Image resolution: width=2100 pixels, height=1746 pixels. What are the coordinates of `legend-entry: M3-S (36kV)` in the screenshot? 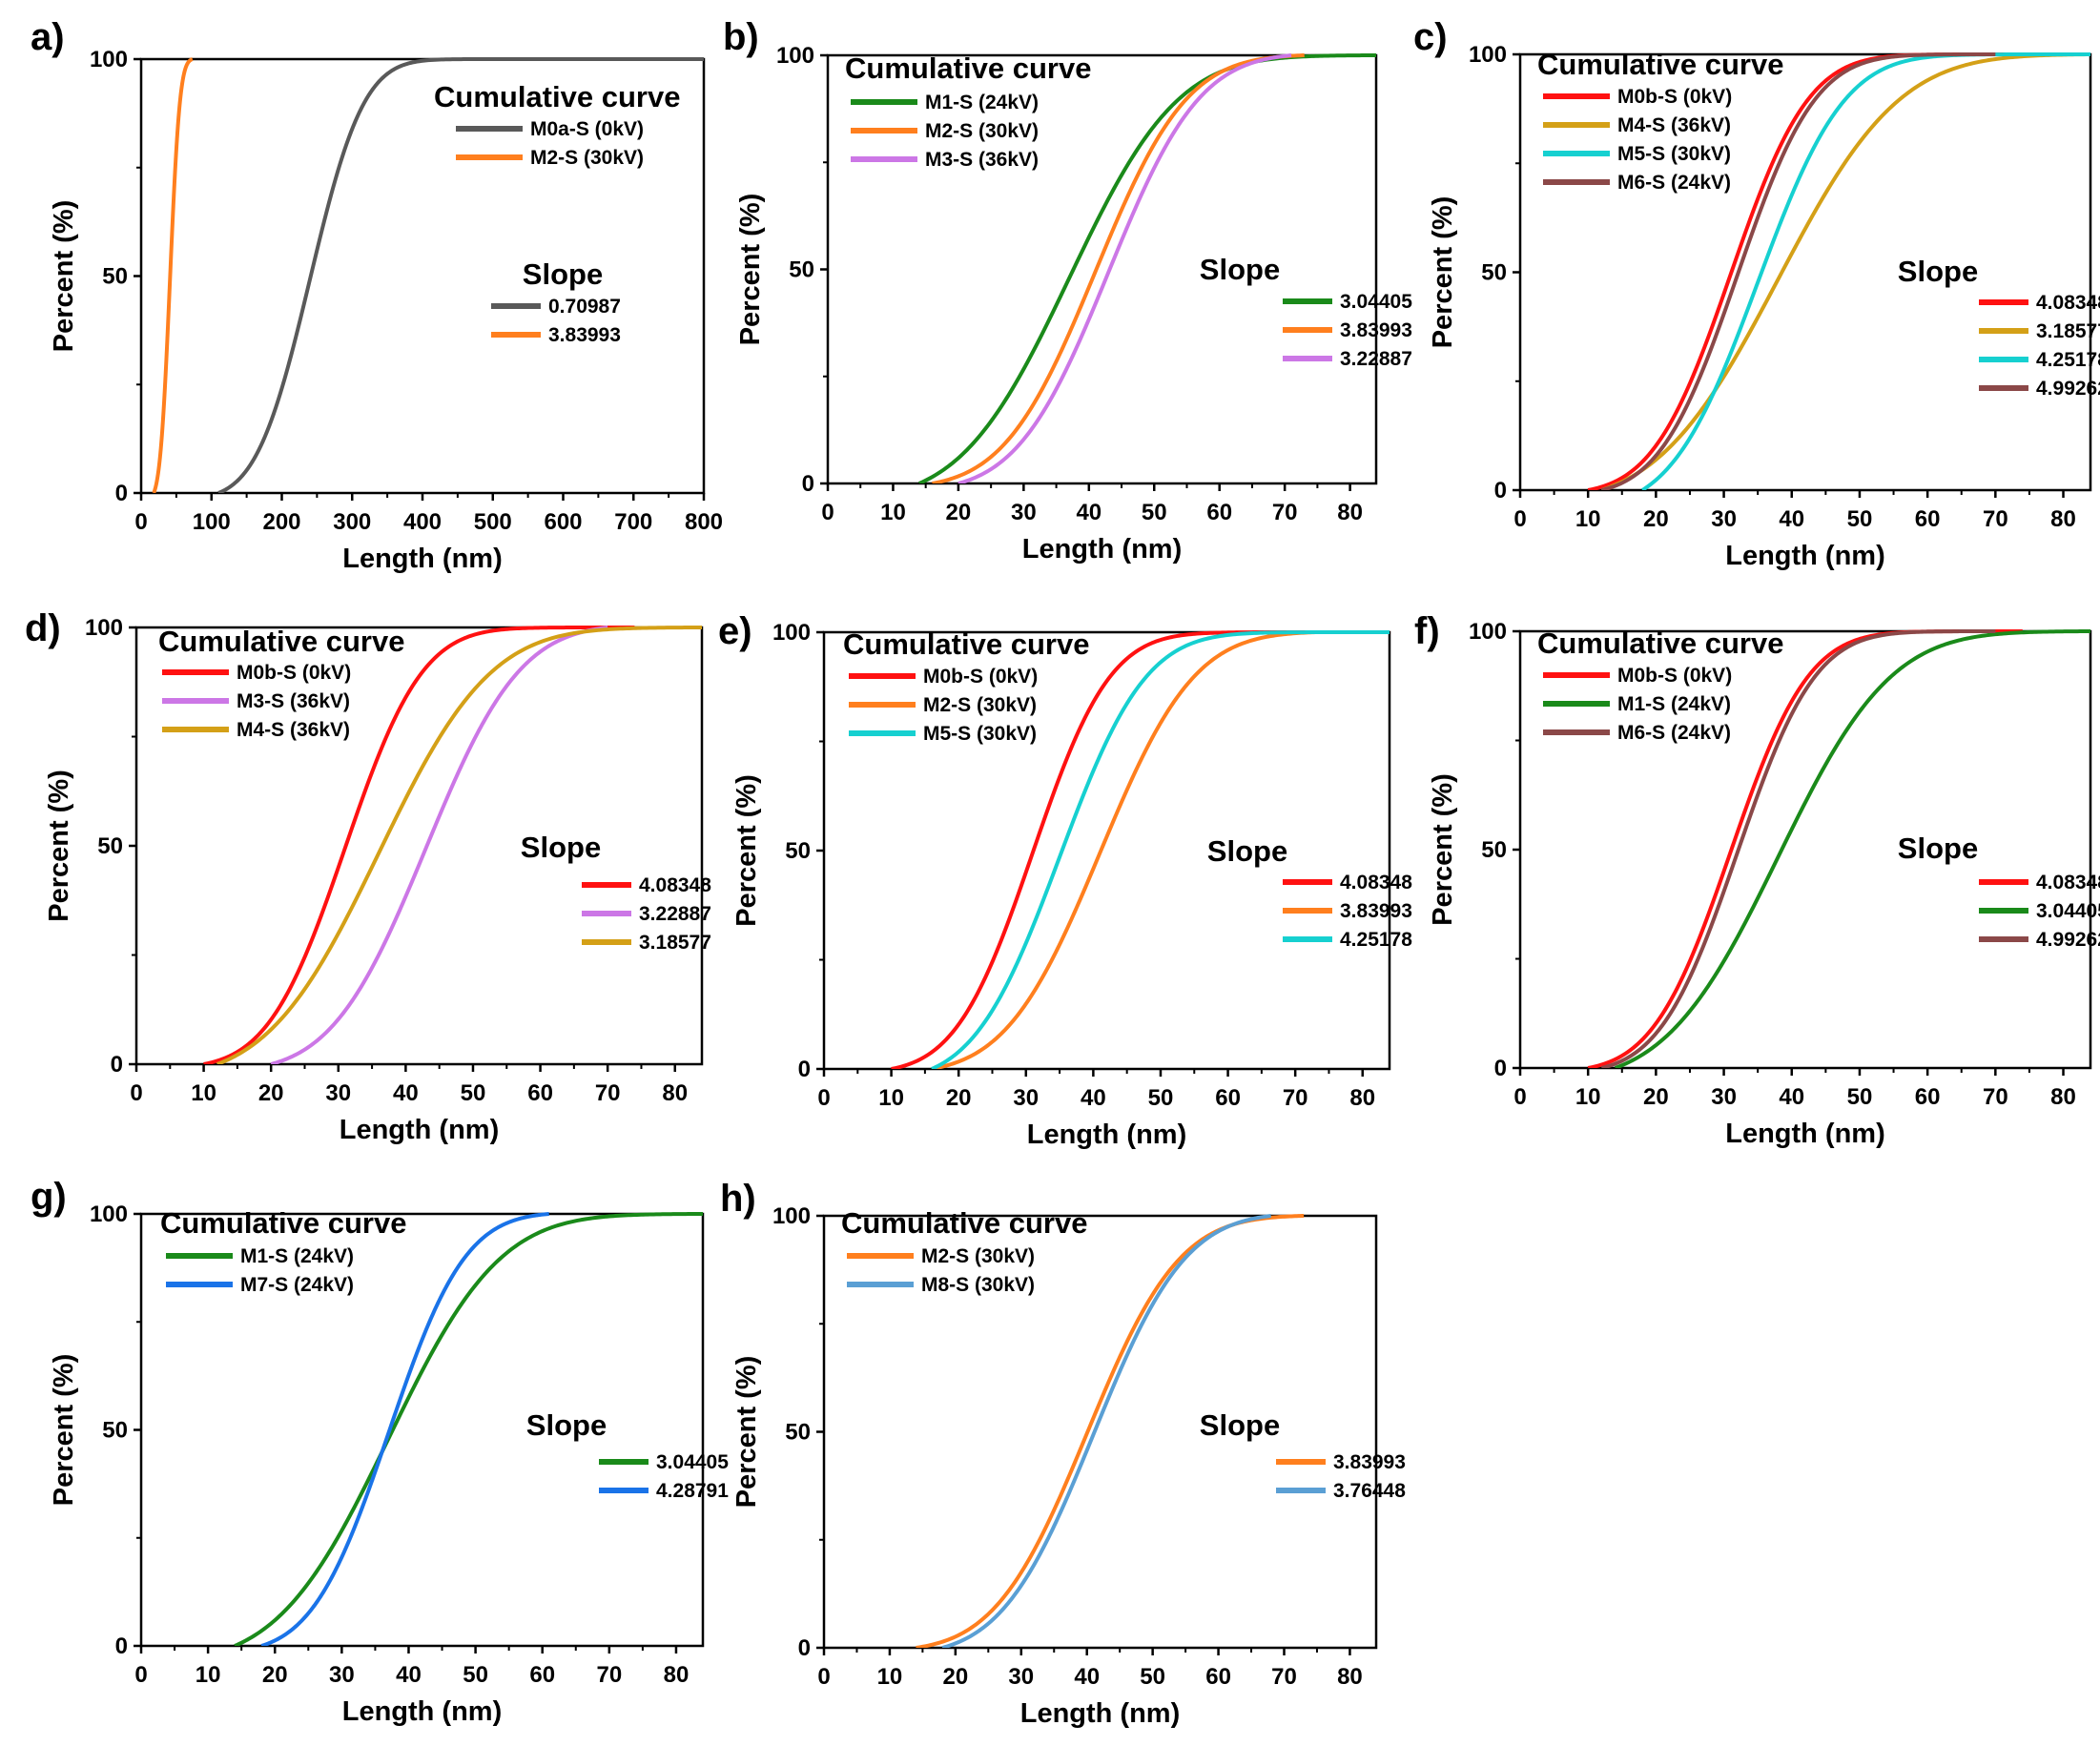 It's located at (982, 160).